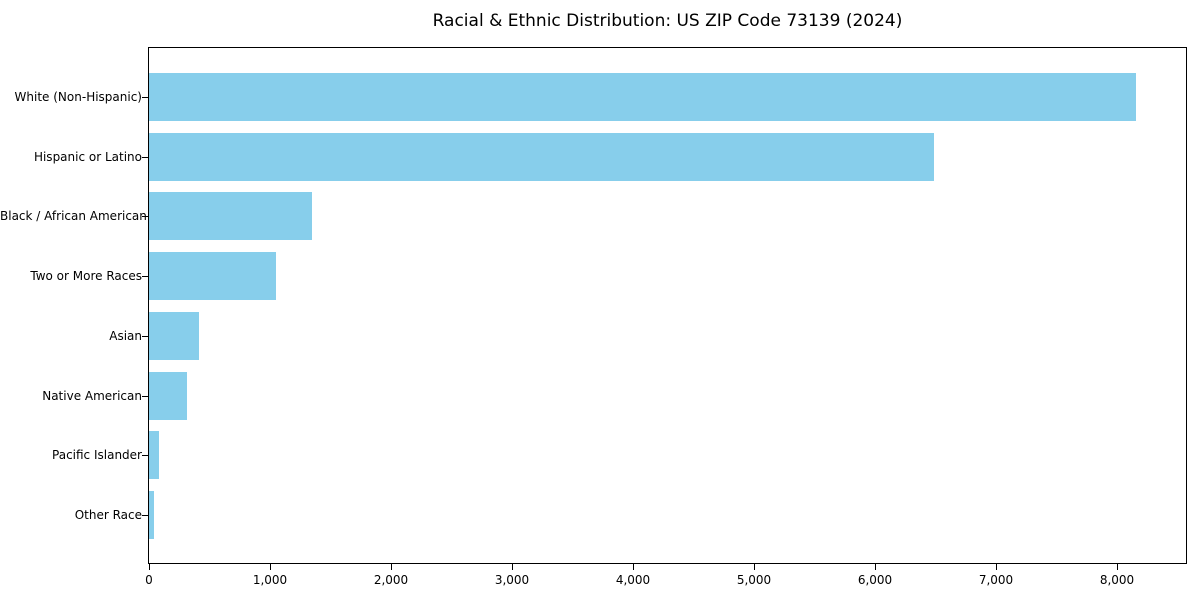 Image resolution: width=1200 pixels, height=600 pixels. Describe the element at coordinates (231, 216) in the screenshot. I see `bar-black-african-american` at that location.